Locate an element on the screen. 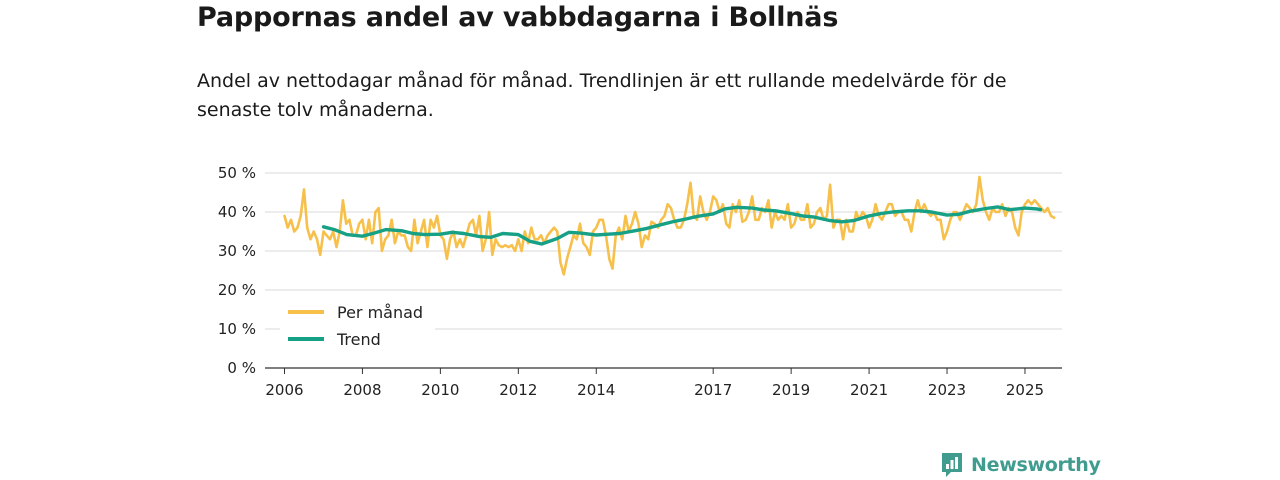 Image resolution: width=1280 pixels, height=480 pixels. x-tick-label: 2010 is located at coordinates (440, 390).